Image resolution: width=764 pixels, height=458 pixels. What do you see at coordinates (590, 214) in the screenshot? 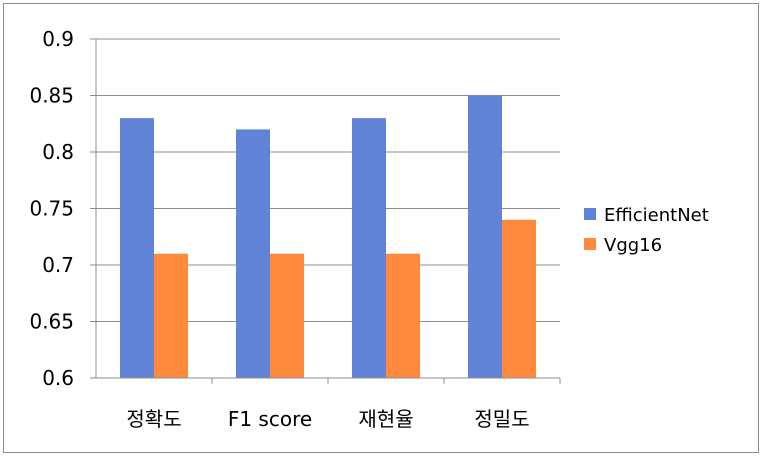
I see `legend-swatch-efficientnet` at bounding box center [590, 214].